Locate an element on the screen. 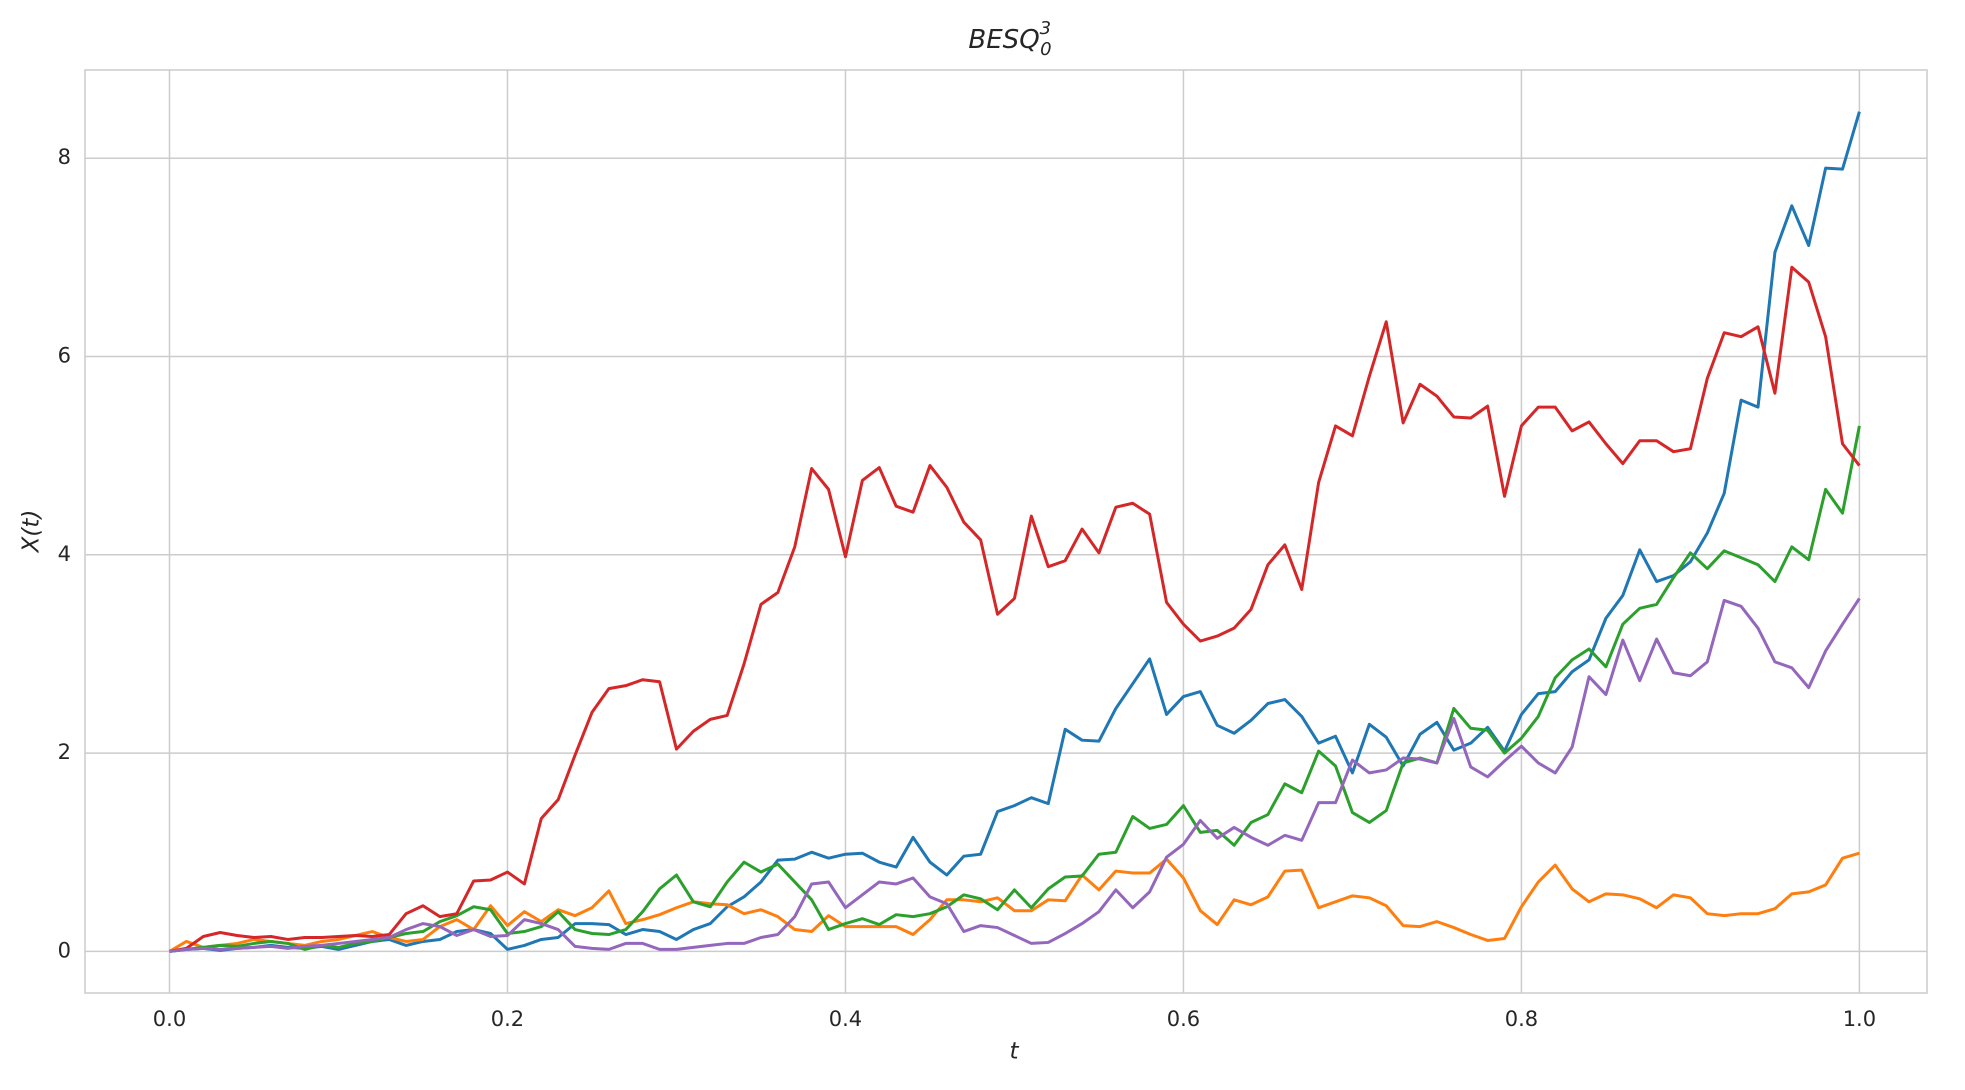  x-tick-label: 0.2 is located at coordinates (507, 1019).